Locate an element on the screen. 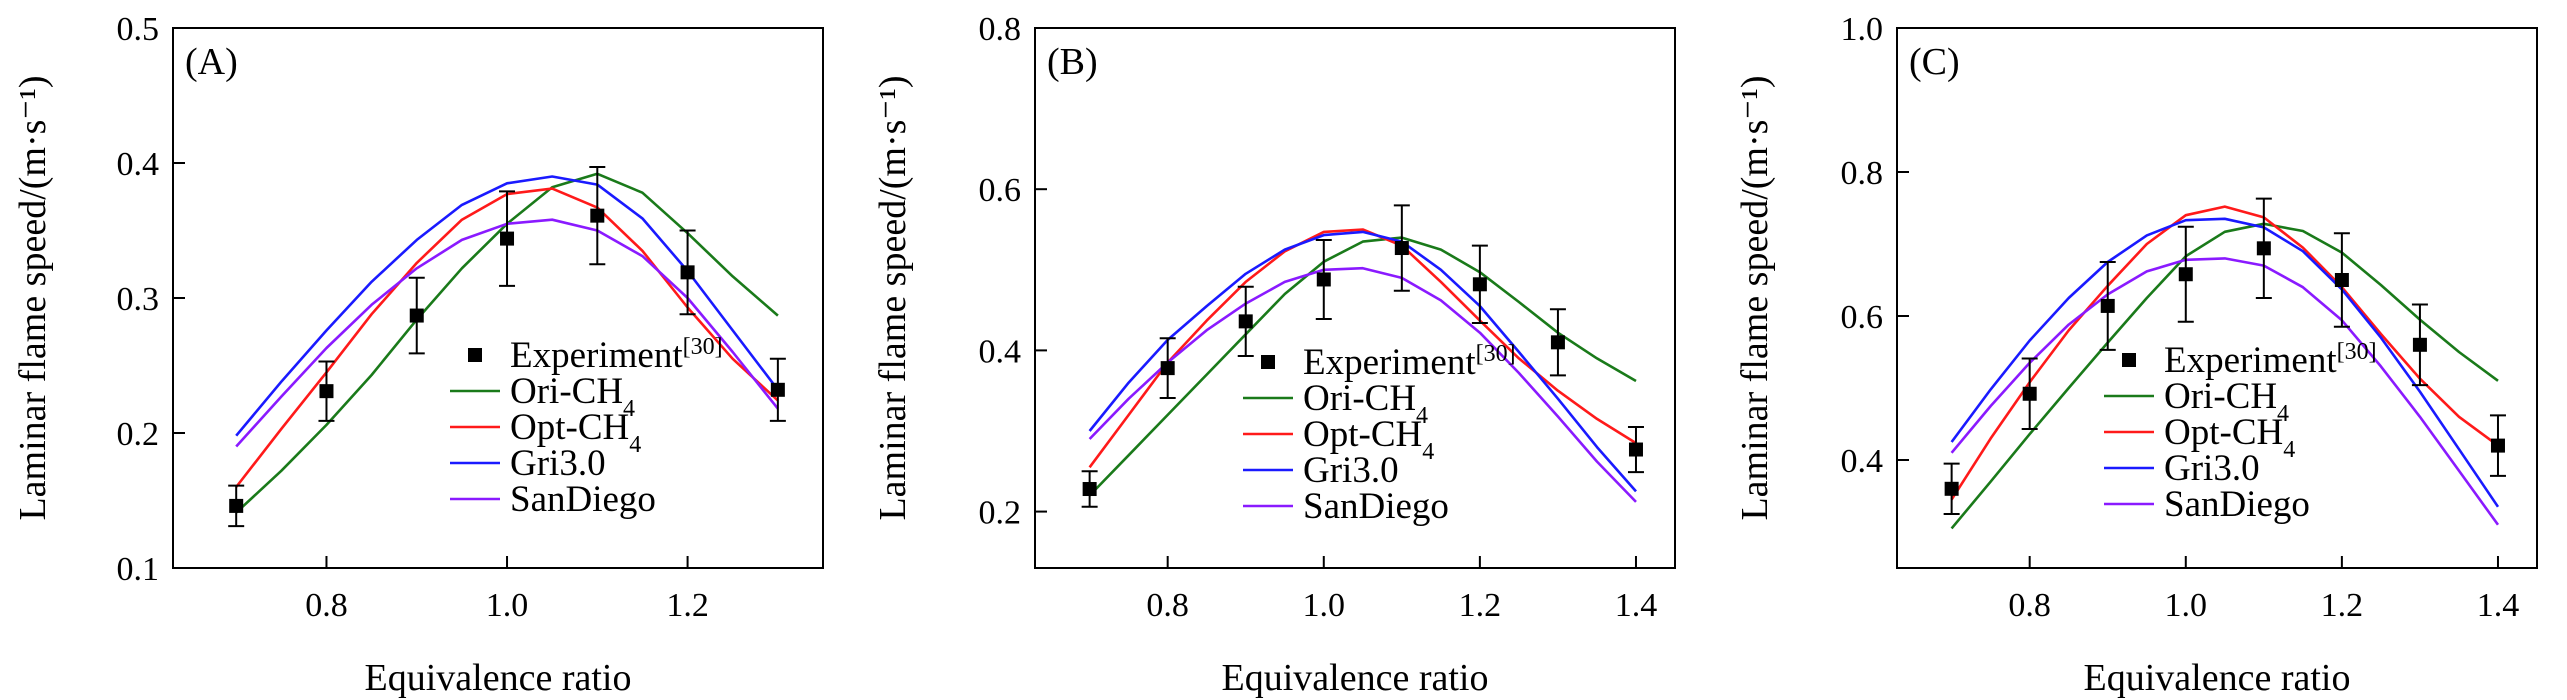 This screenshot has height=700, width=2567. y-tick-label: 0.5 is located at coordinates (138, 29).